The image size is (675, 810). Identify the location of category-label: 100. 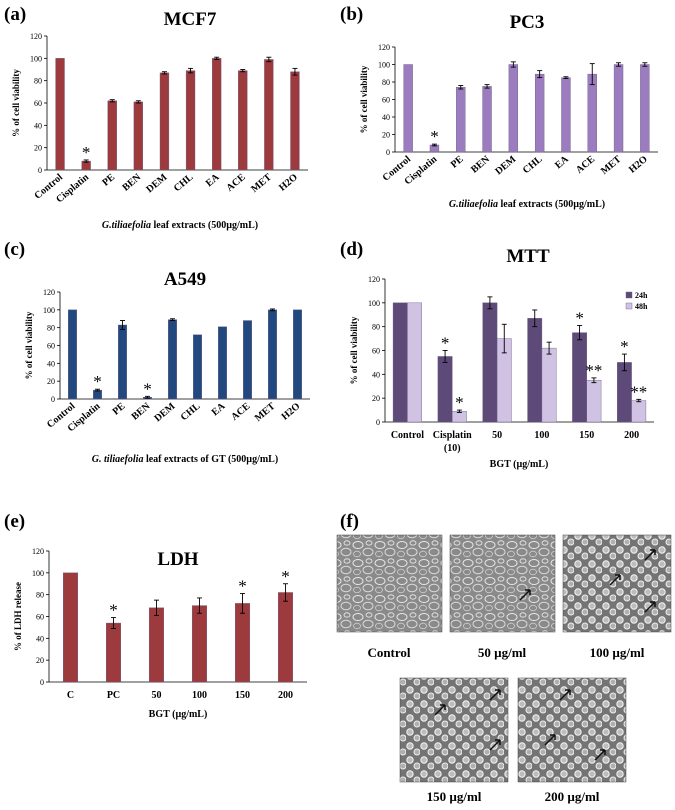
(199, 695).